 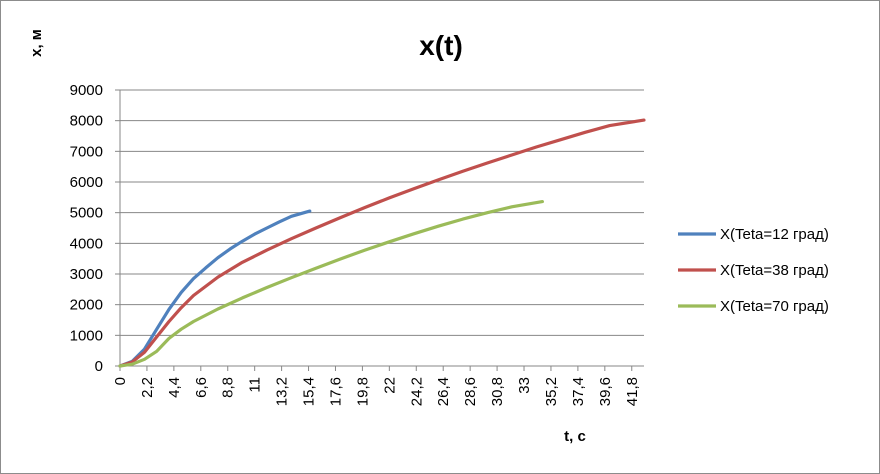 I want to click on x-tick-label: 37,4, so click(x=578, y=391).